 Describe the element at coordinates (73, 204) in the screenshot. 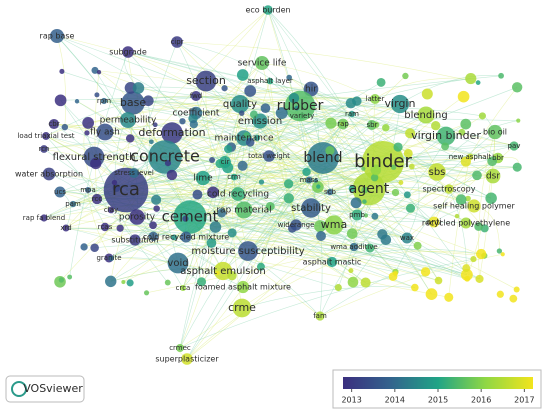

I see `node-label: pam` at that location.